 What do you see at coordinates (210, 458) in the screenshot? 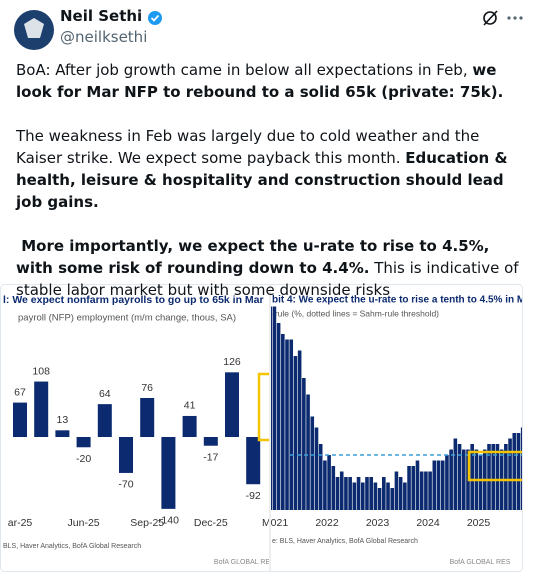
I see `value-label: -17` at bounding box center [210, 458].